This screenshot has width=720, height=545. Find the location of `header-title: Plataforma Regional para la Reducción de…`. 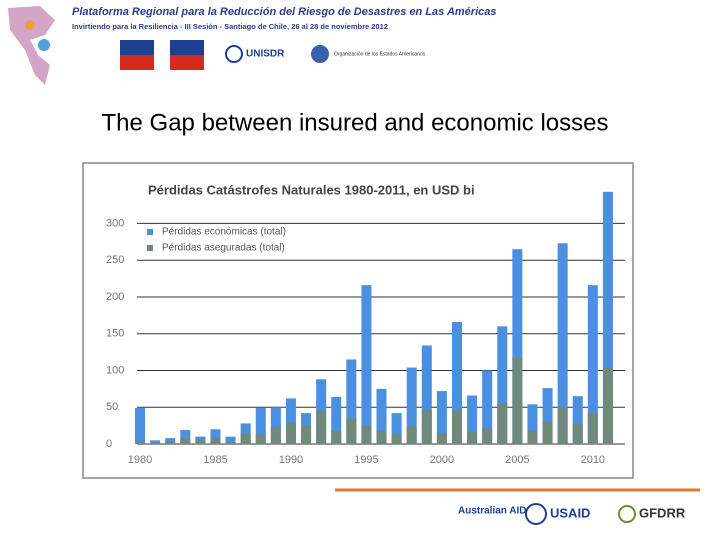

header-title: Plataforma Regional para la Reducción de… is located at coordinates (284, 12).